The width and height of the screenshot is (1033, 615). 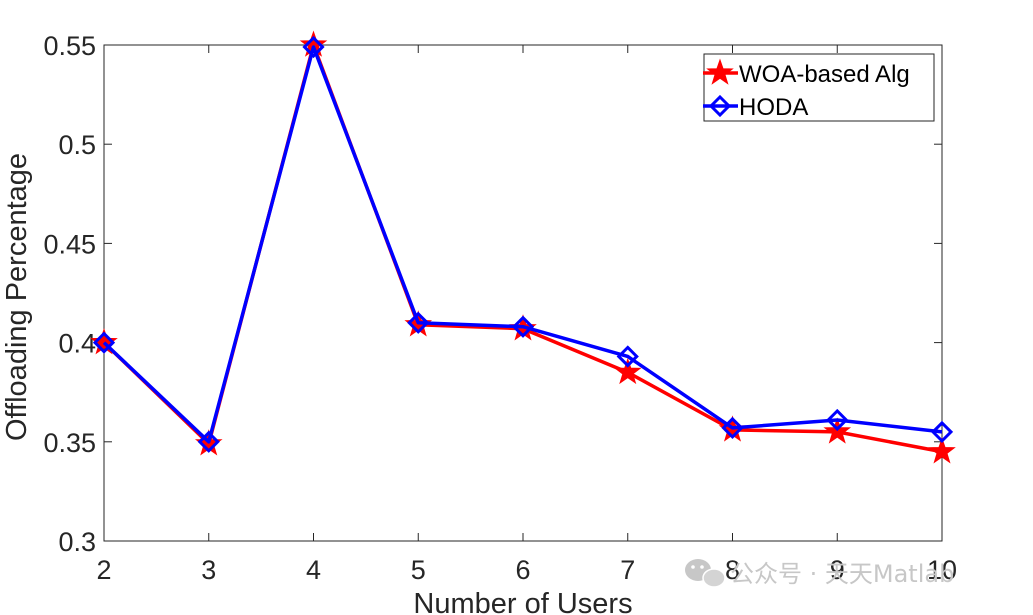 I want to click on legend-entries: WOA-based Alg HODA, so click(x=806, y=89).